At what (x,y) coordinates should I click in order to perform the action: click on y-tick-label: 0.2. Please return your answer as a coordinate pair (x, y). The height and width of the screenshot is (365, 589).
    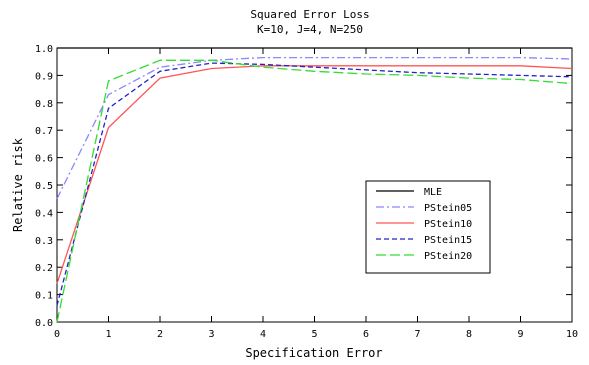
    Looking at the image, I should click on (44, 268).